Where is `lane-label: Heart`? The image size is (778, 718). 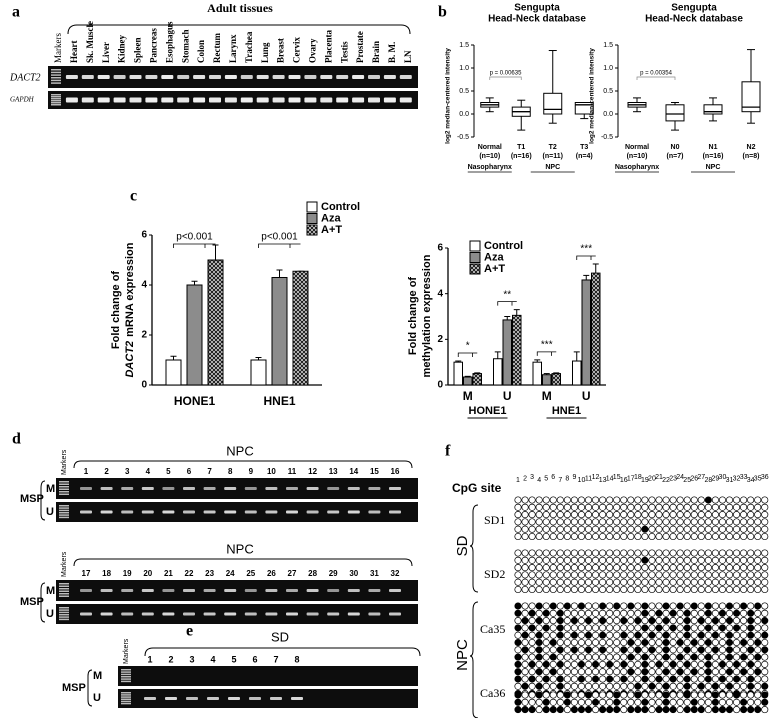
lane-label: Heart is located at coordinates (74, 52).